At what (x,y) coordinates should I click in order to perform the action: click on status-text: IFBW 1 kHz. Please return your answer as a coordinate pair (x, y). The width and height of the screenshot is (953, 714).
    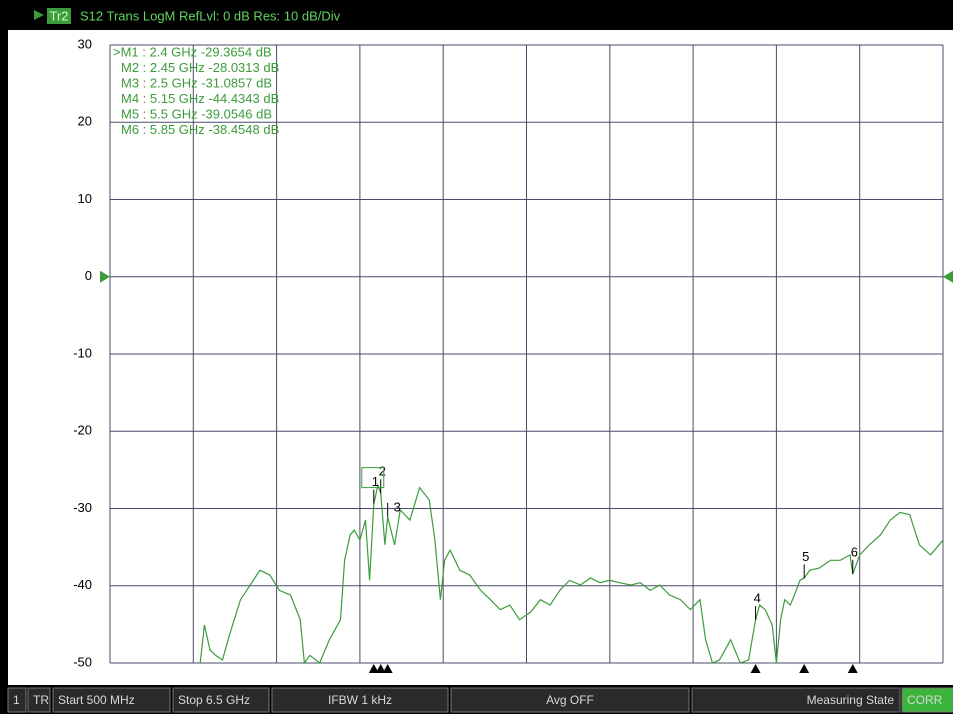
    Looking at the image, I should click on (360, 700).